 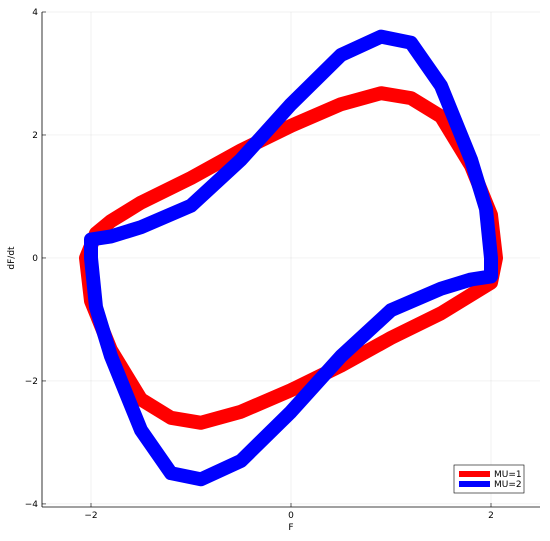 What do you see at coordinates (508, 485) in the screenshot?
I see `legend-label: MU=2` at bounding box center [508, 485].